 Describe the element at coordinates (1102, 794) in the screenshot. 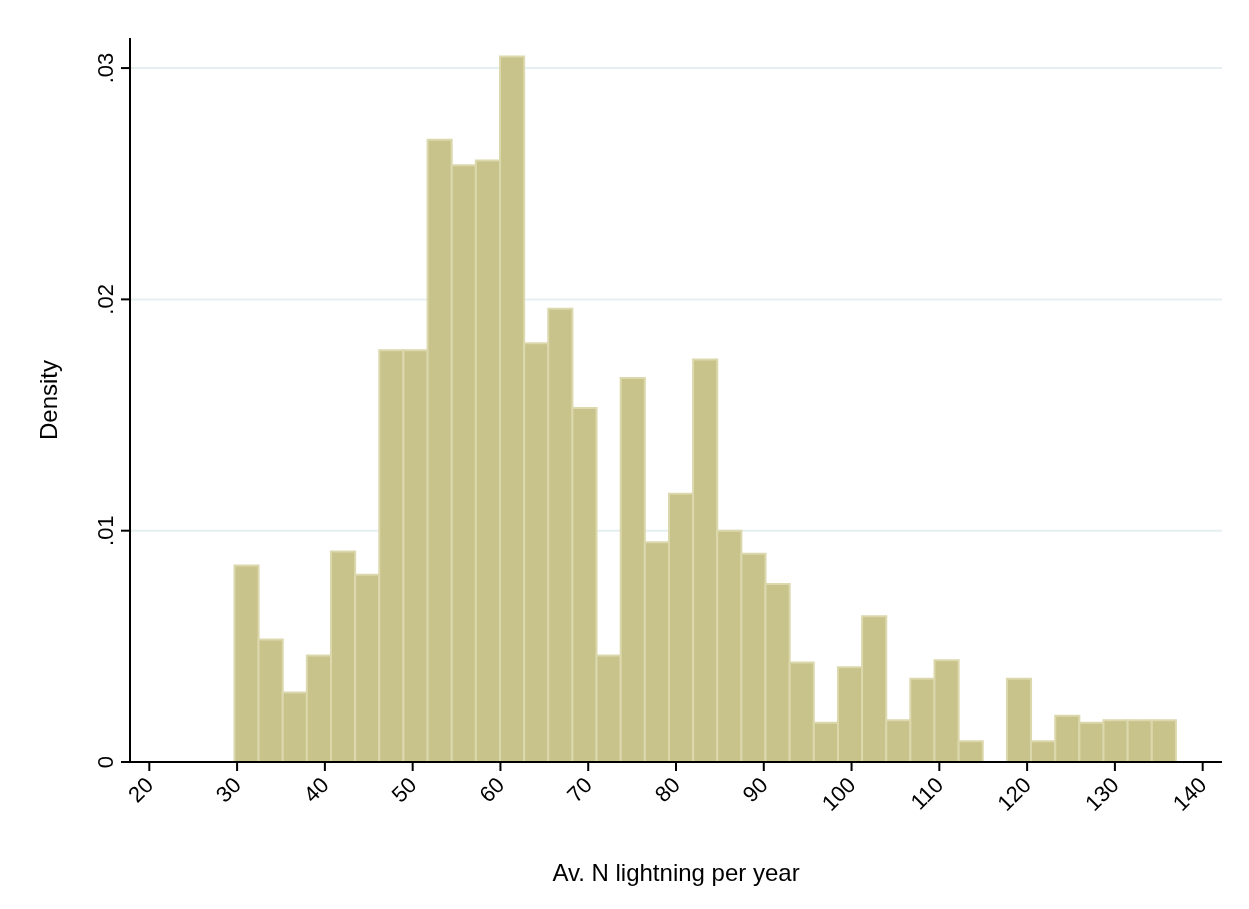

I see `x-tick-label: 130` at that location.